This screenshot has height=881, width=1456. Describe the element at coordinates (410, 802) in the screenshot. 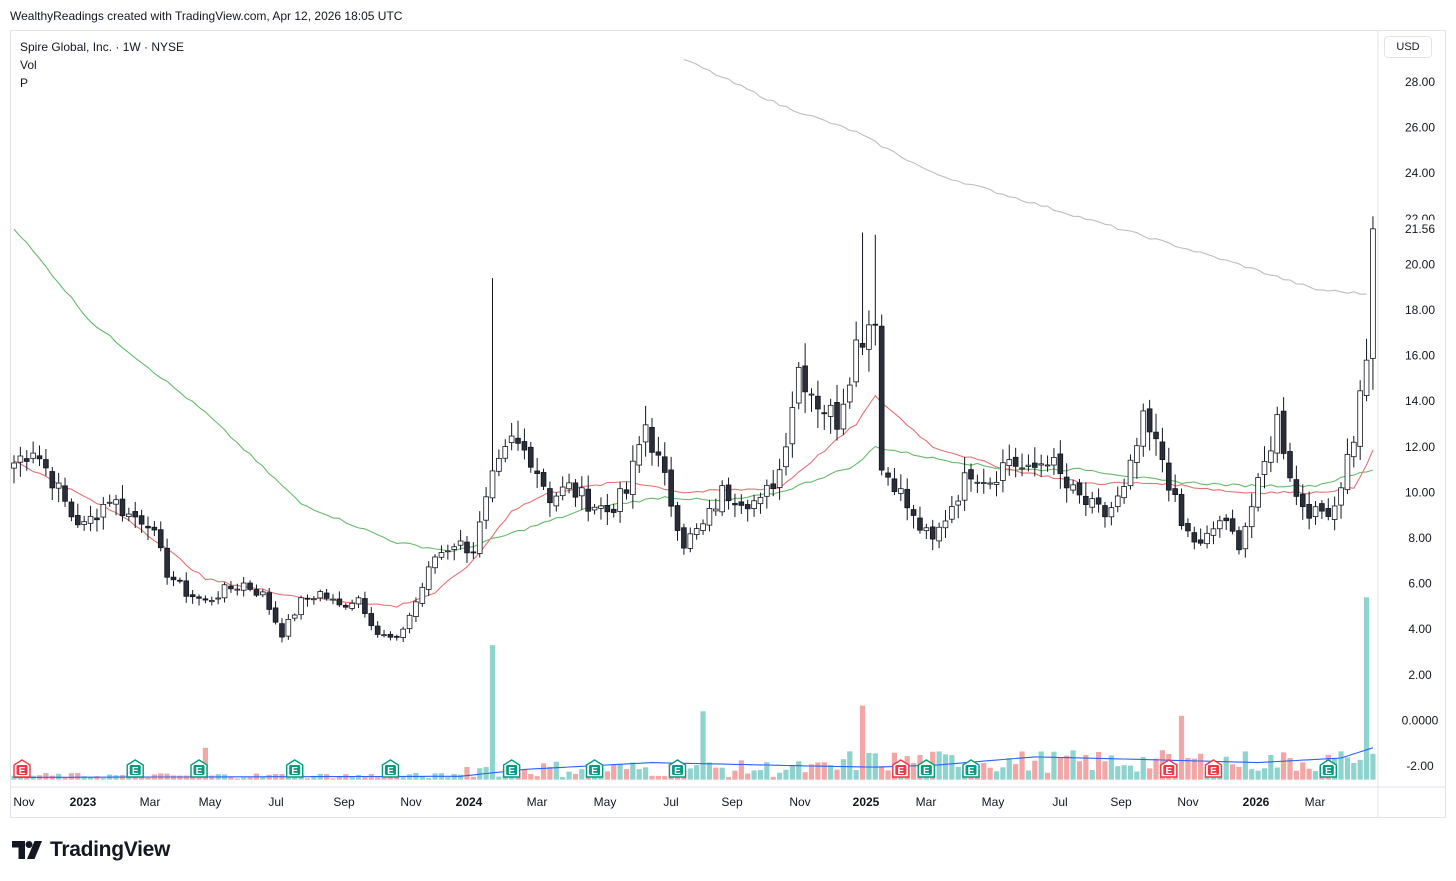

I see `time-tick-label: Nov` at that location.